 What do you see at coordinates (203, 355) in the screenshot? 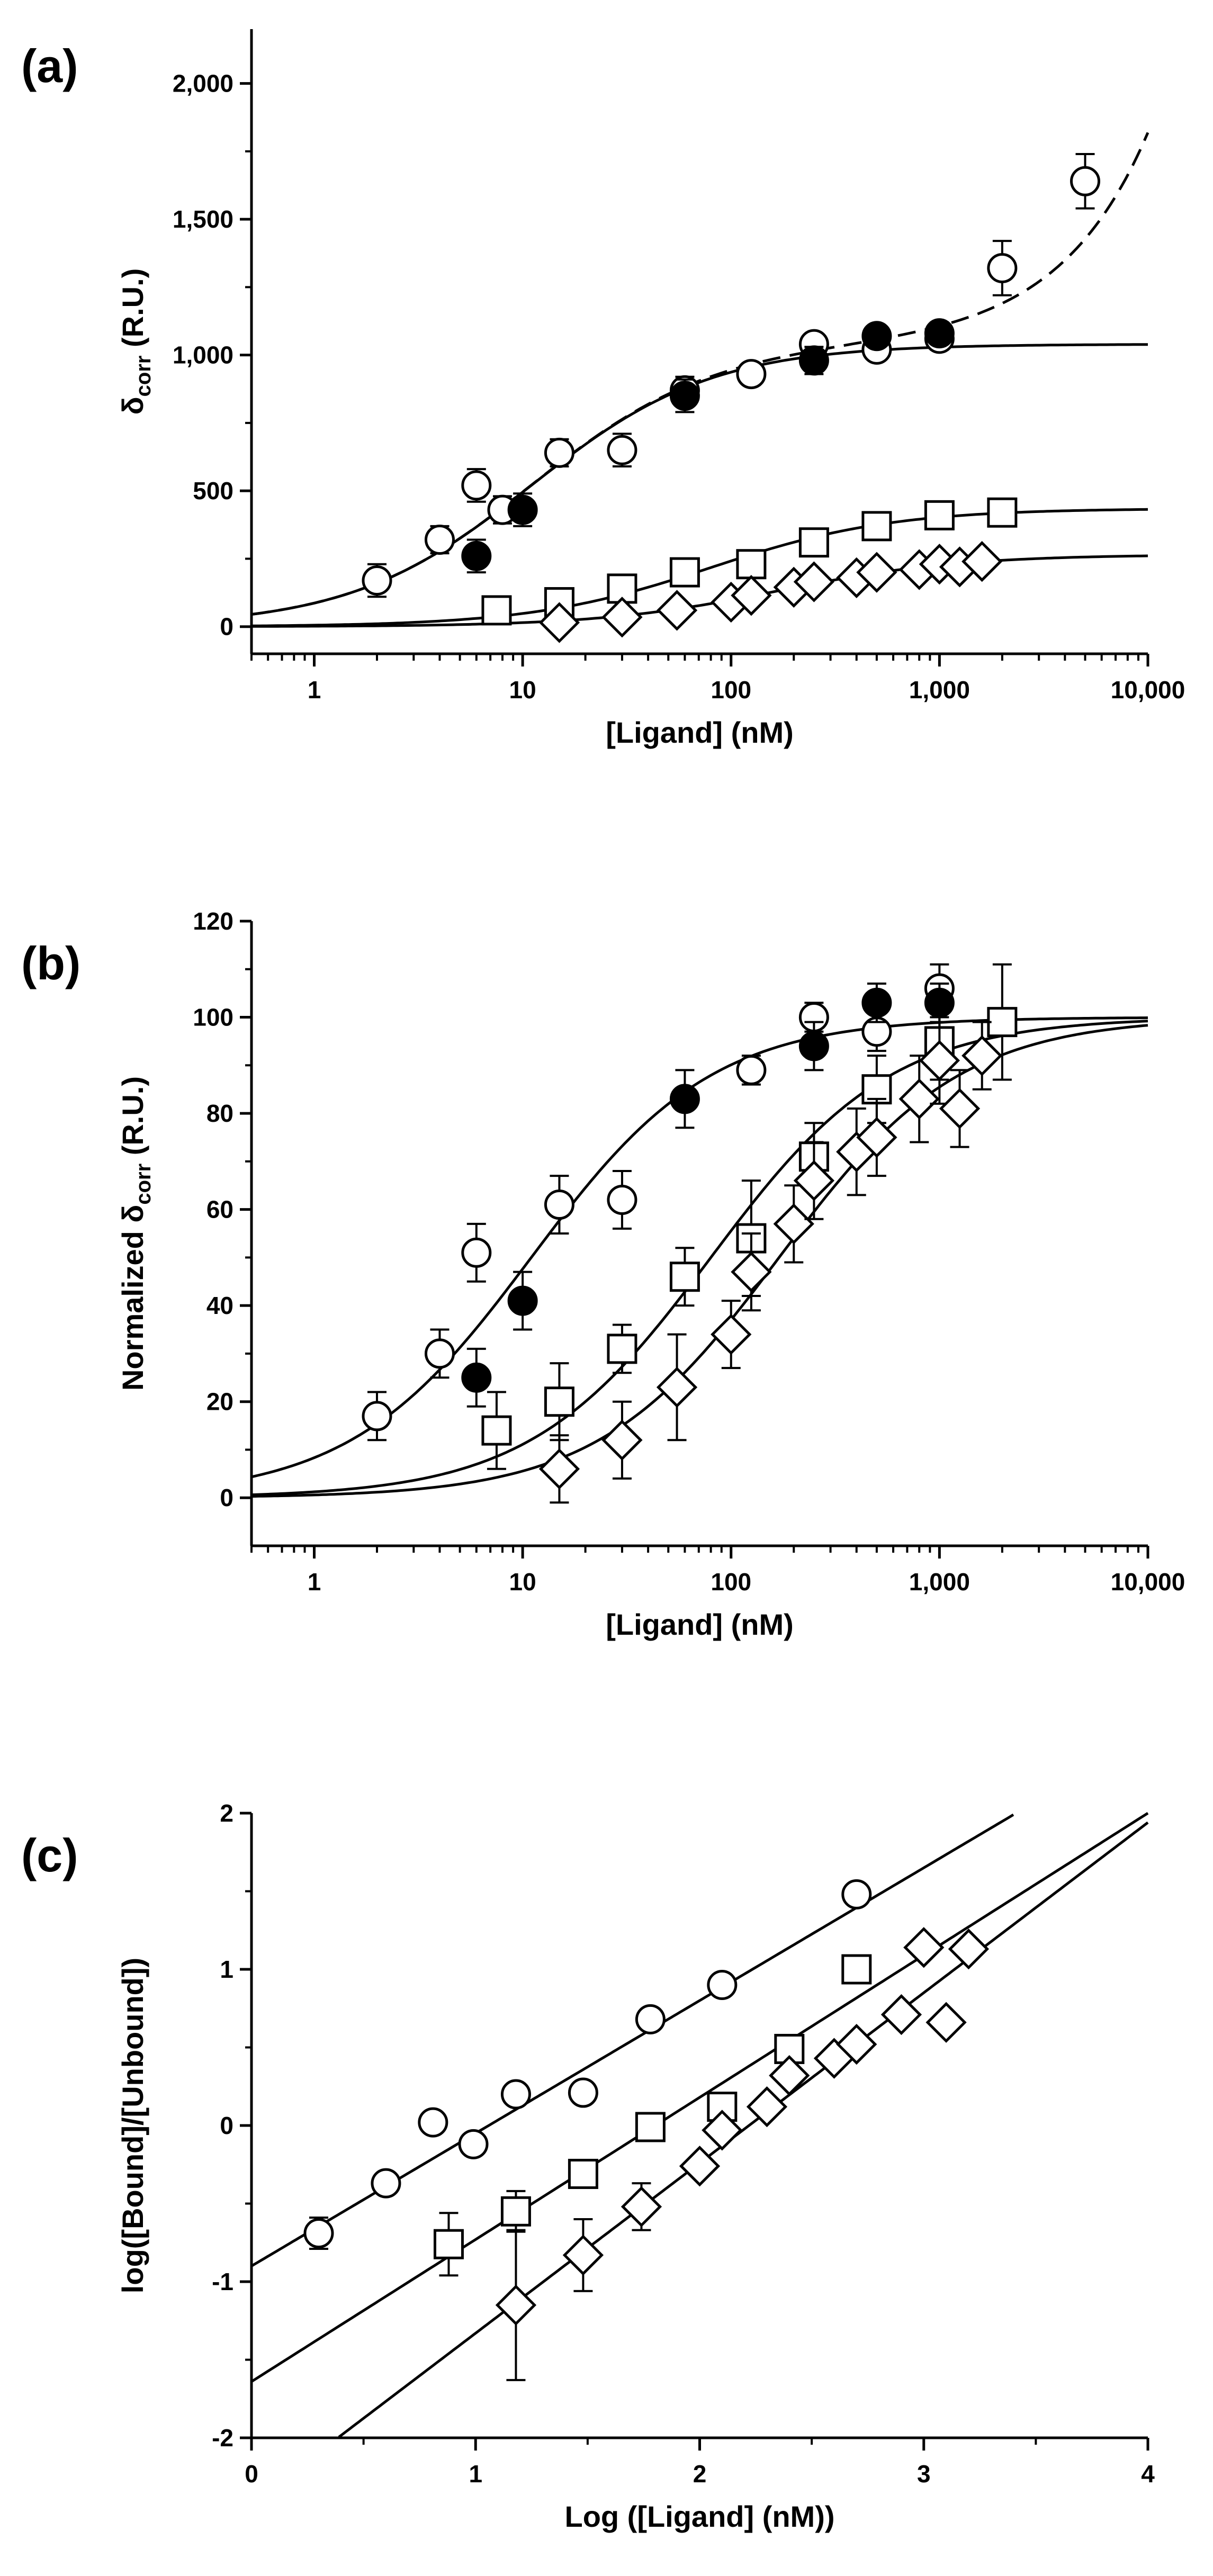
I see `y-tick-label: 1,000` at bounding box center [203, 355].